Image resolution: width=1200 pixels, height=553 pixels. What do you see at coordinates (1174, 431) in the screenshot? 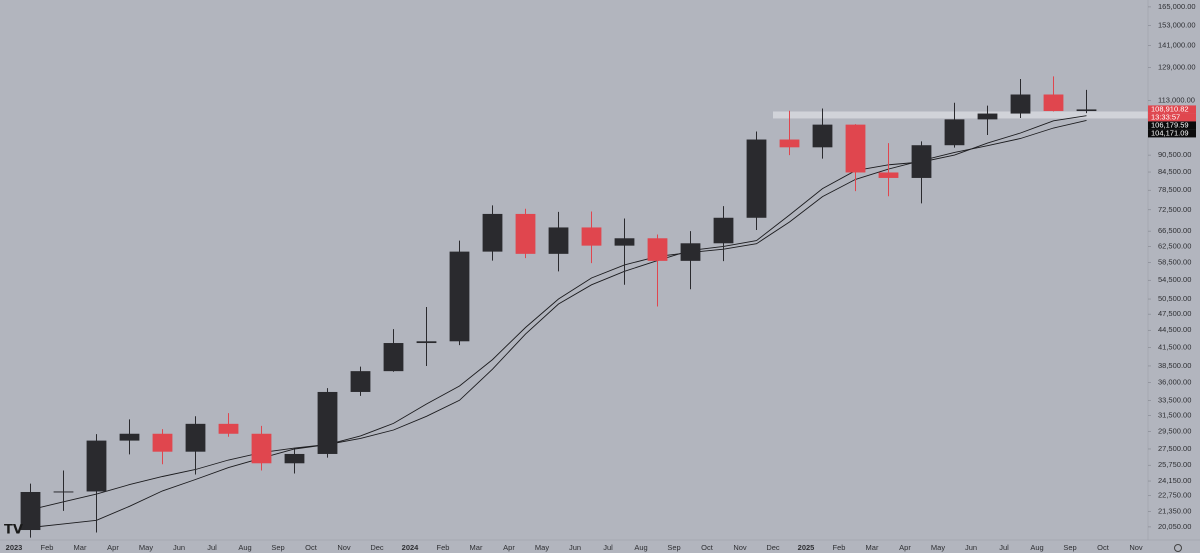
I see `y-tick-label: 29,500.00` at bounding box center [1174, 431].